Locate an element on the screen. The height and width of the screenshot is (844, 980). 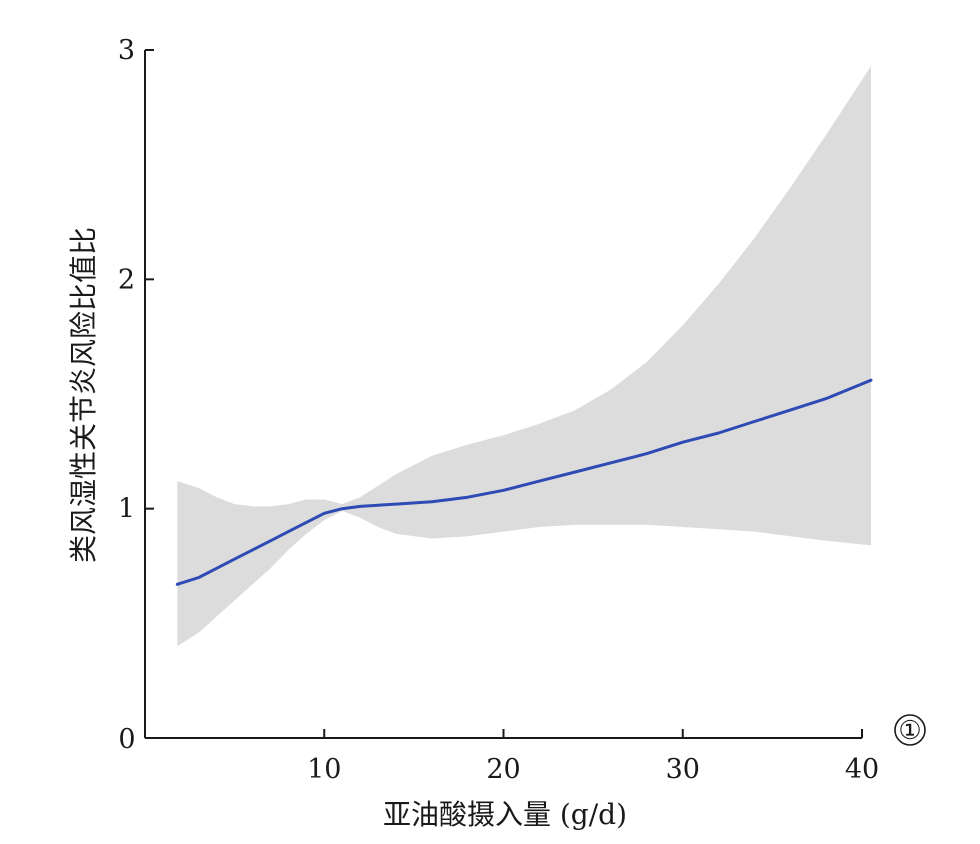
y-axis-title: 类风湿性关节炎风险比值比 is located at coordinates (83, 395).